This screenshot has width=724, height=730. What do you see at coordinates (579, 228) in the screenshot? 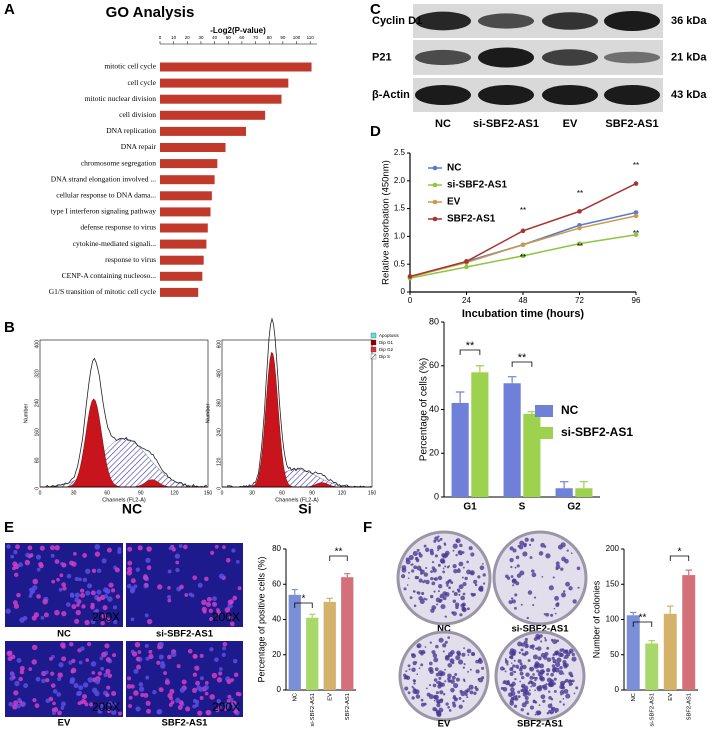
I see `point` at bounding box center [579, 228].